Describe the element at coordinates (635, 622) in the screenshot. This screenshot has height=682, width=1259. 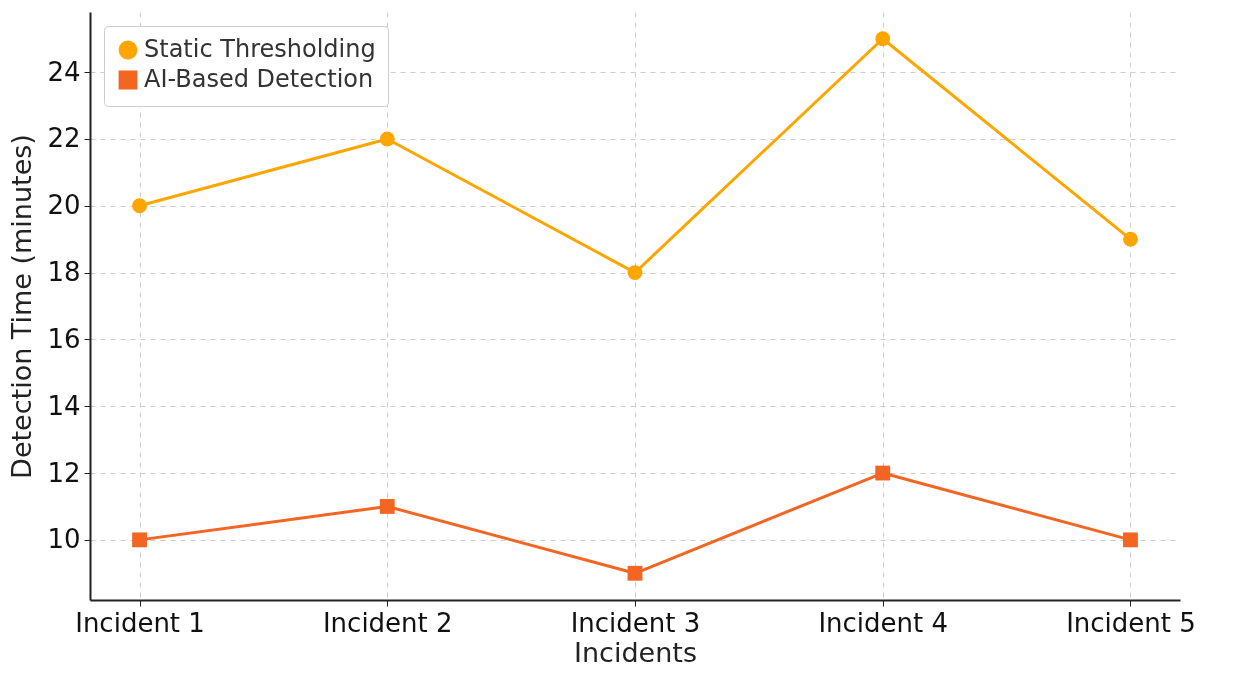
I see `x-tick-label: Incident 3` at that location.